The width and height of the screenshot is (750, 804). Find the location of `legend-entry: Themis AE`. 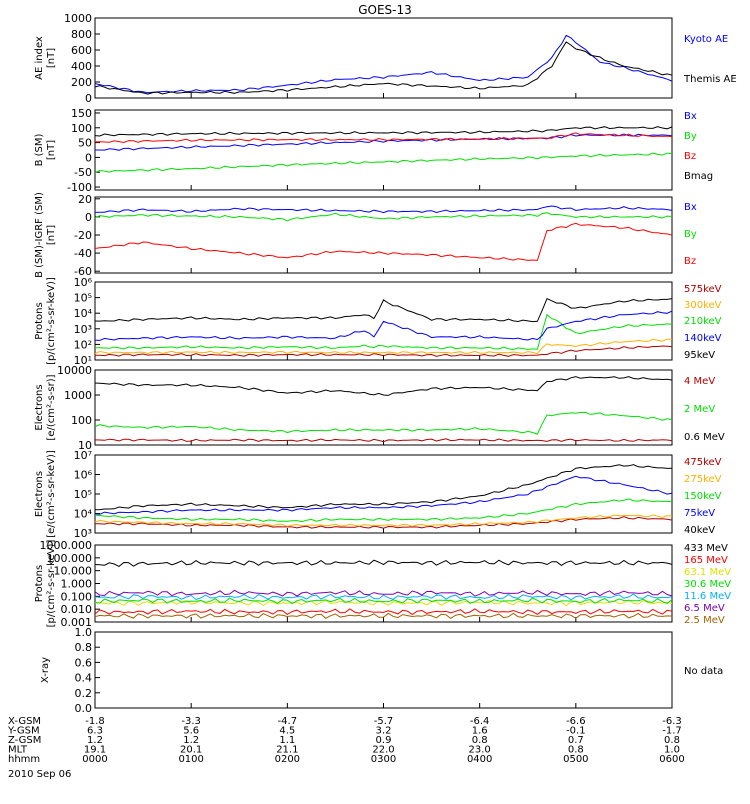

legend-entry: Themis AE is located at coordinates (710, 79).